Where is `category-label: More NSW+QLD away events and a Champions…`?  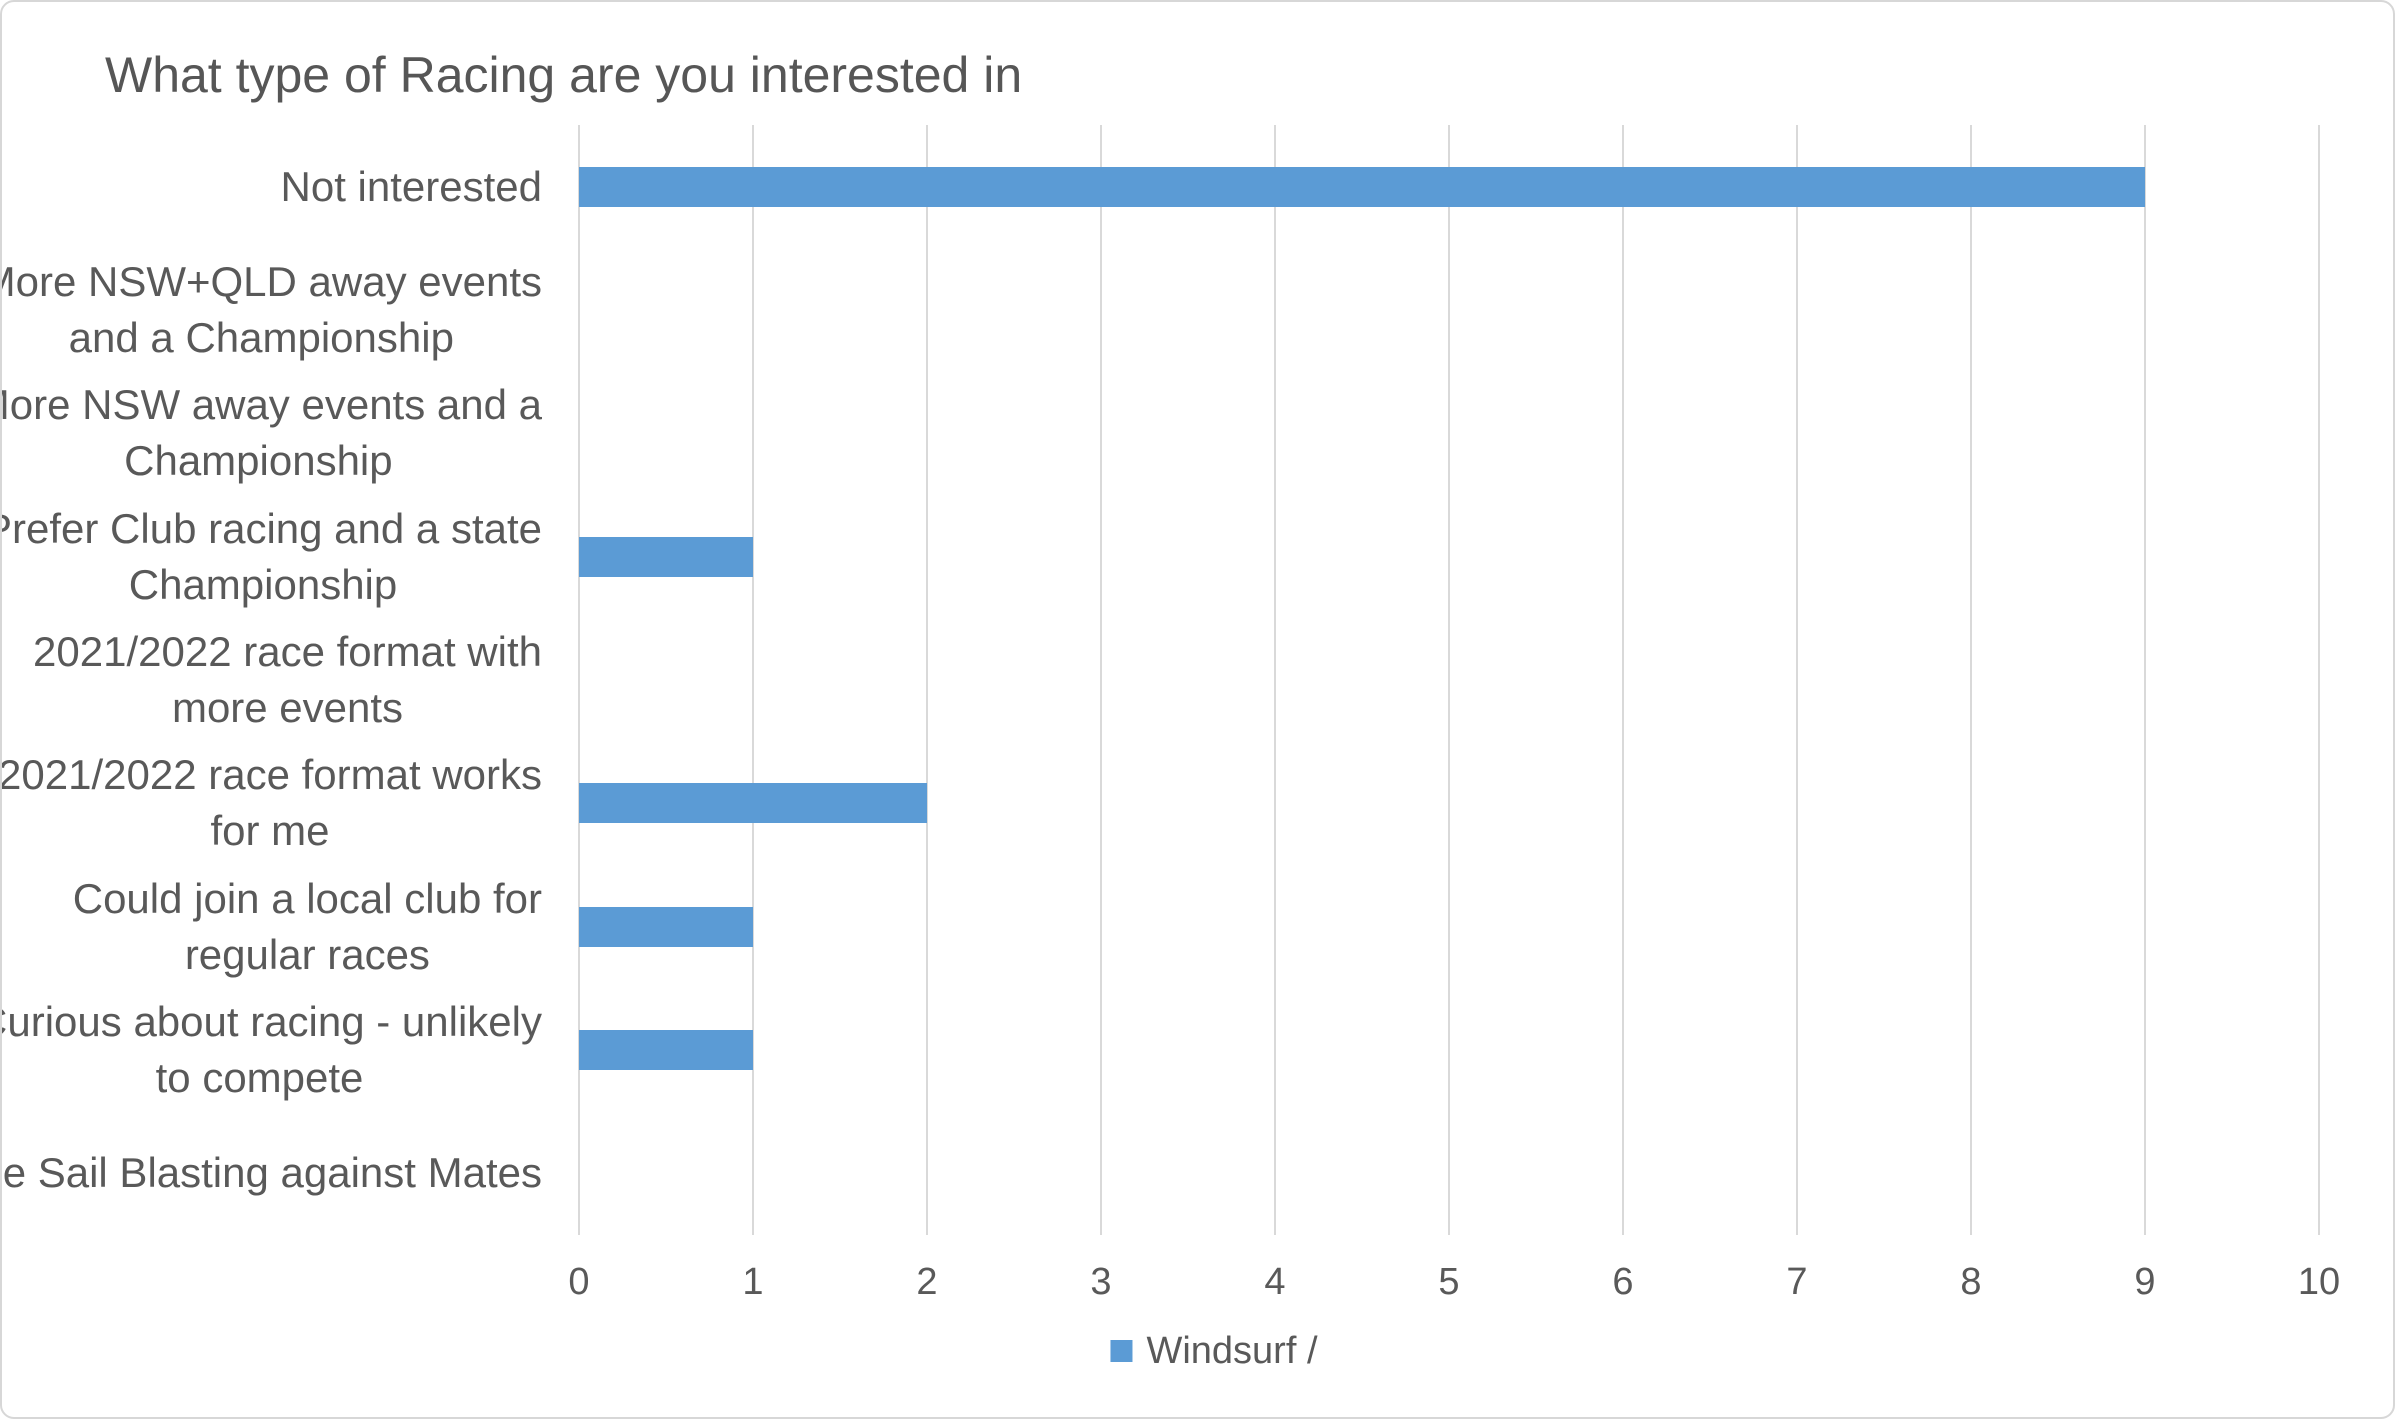
category-label: More NSW+QLD away events and a Champions… is located at coordinates (272, 309).